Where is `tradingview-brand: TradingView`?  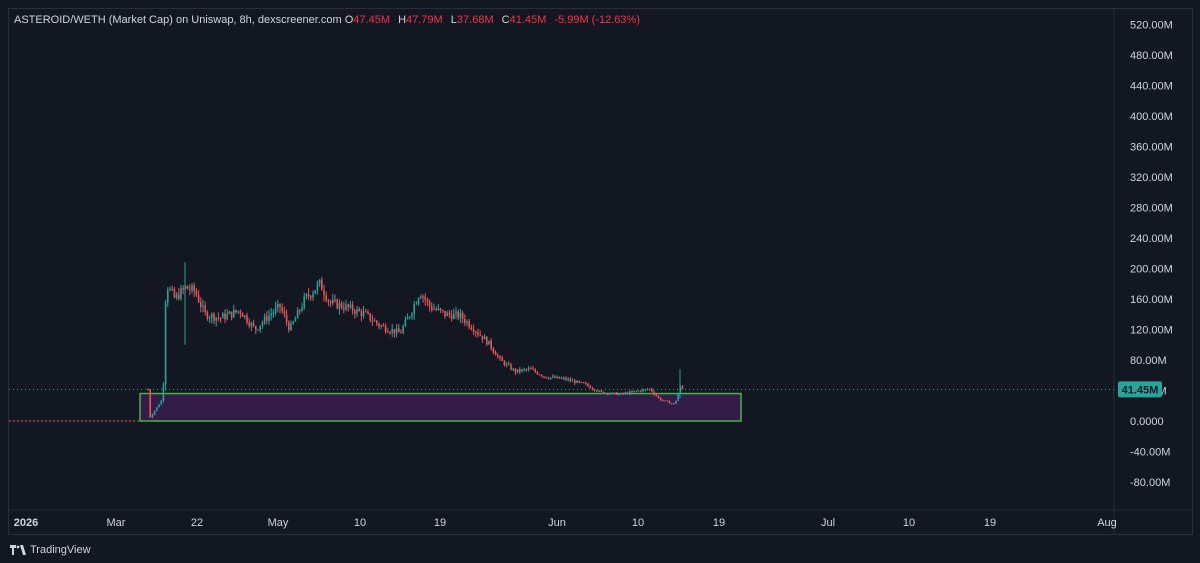 tradingview-brand: TradingView is located at coordinates (60, 550).